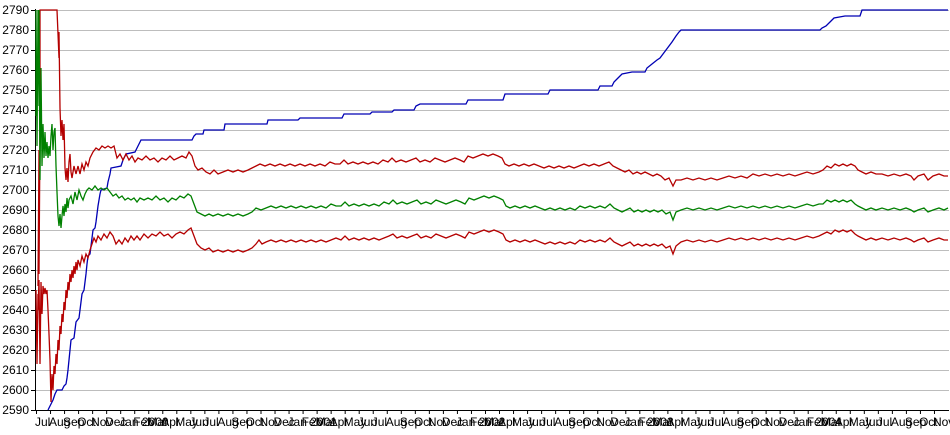  I want to click on x-tick-label: Jan 2001, so click(313, 422).